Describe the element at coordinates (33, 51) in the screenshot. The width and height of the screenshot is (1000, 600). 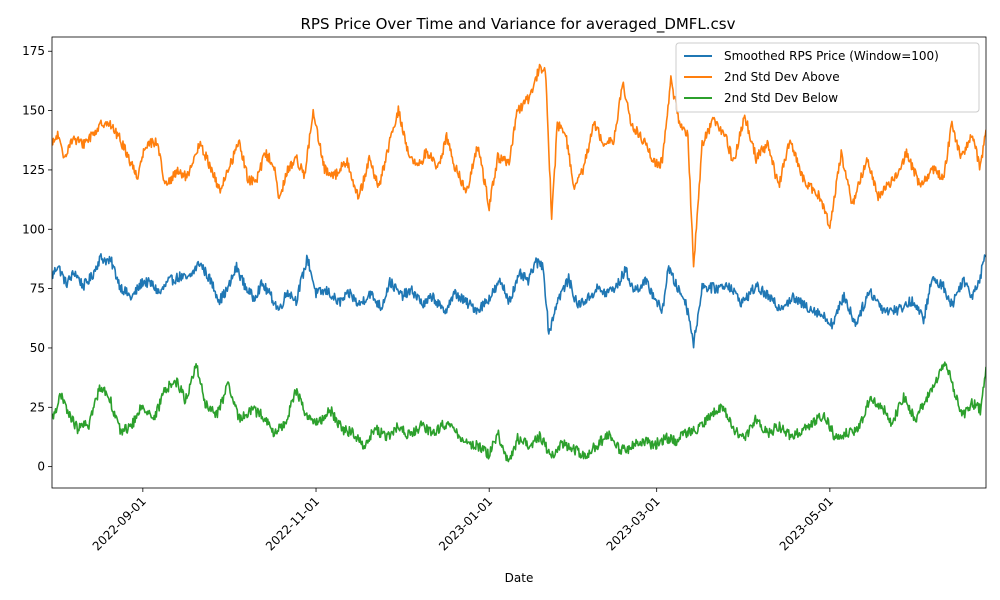
I see `y-tick-label: 175` at that location.